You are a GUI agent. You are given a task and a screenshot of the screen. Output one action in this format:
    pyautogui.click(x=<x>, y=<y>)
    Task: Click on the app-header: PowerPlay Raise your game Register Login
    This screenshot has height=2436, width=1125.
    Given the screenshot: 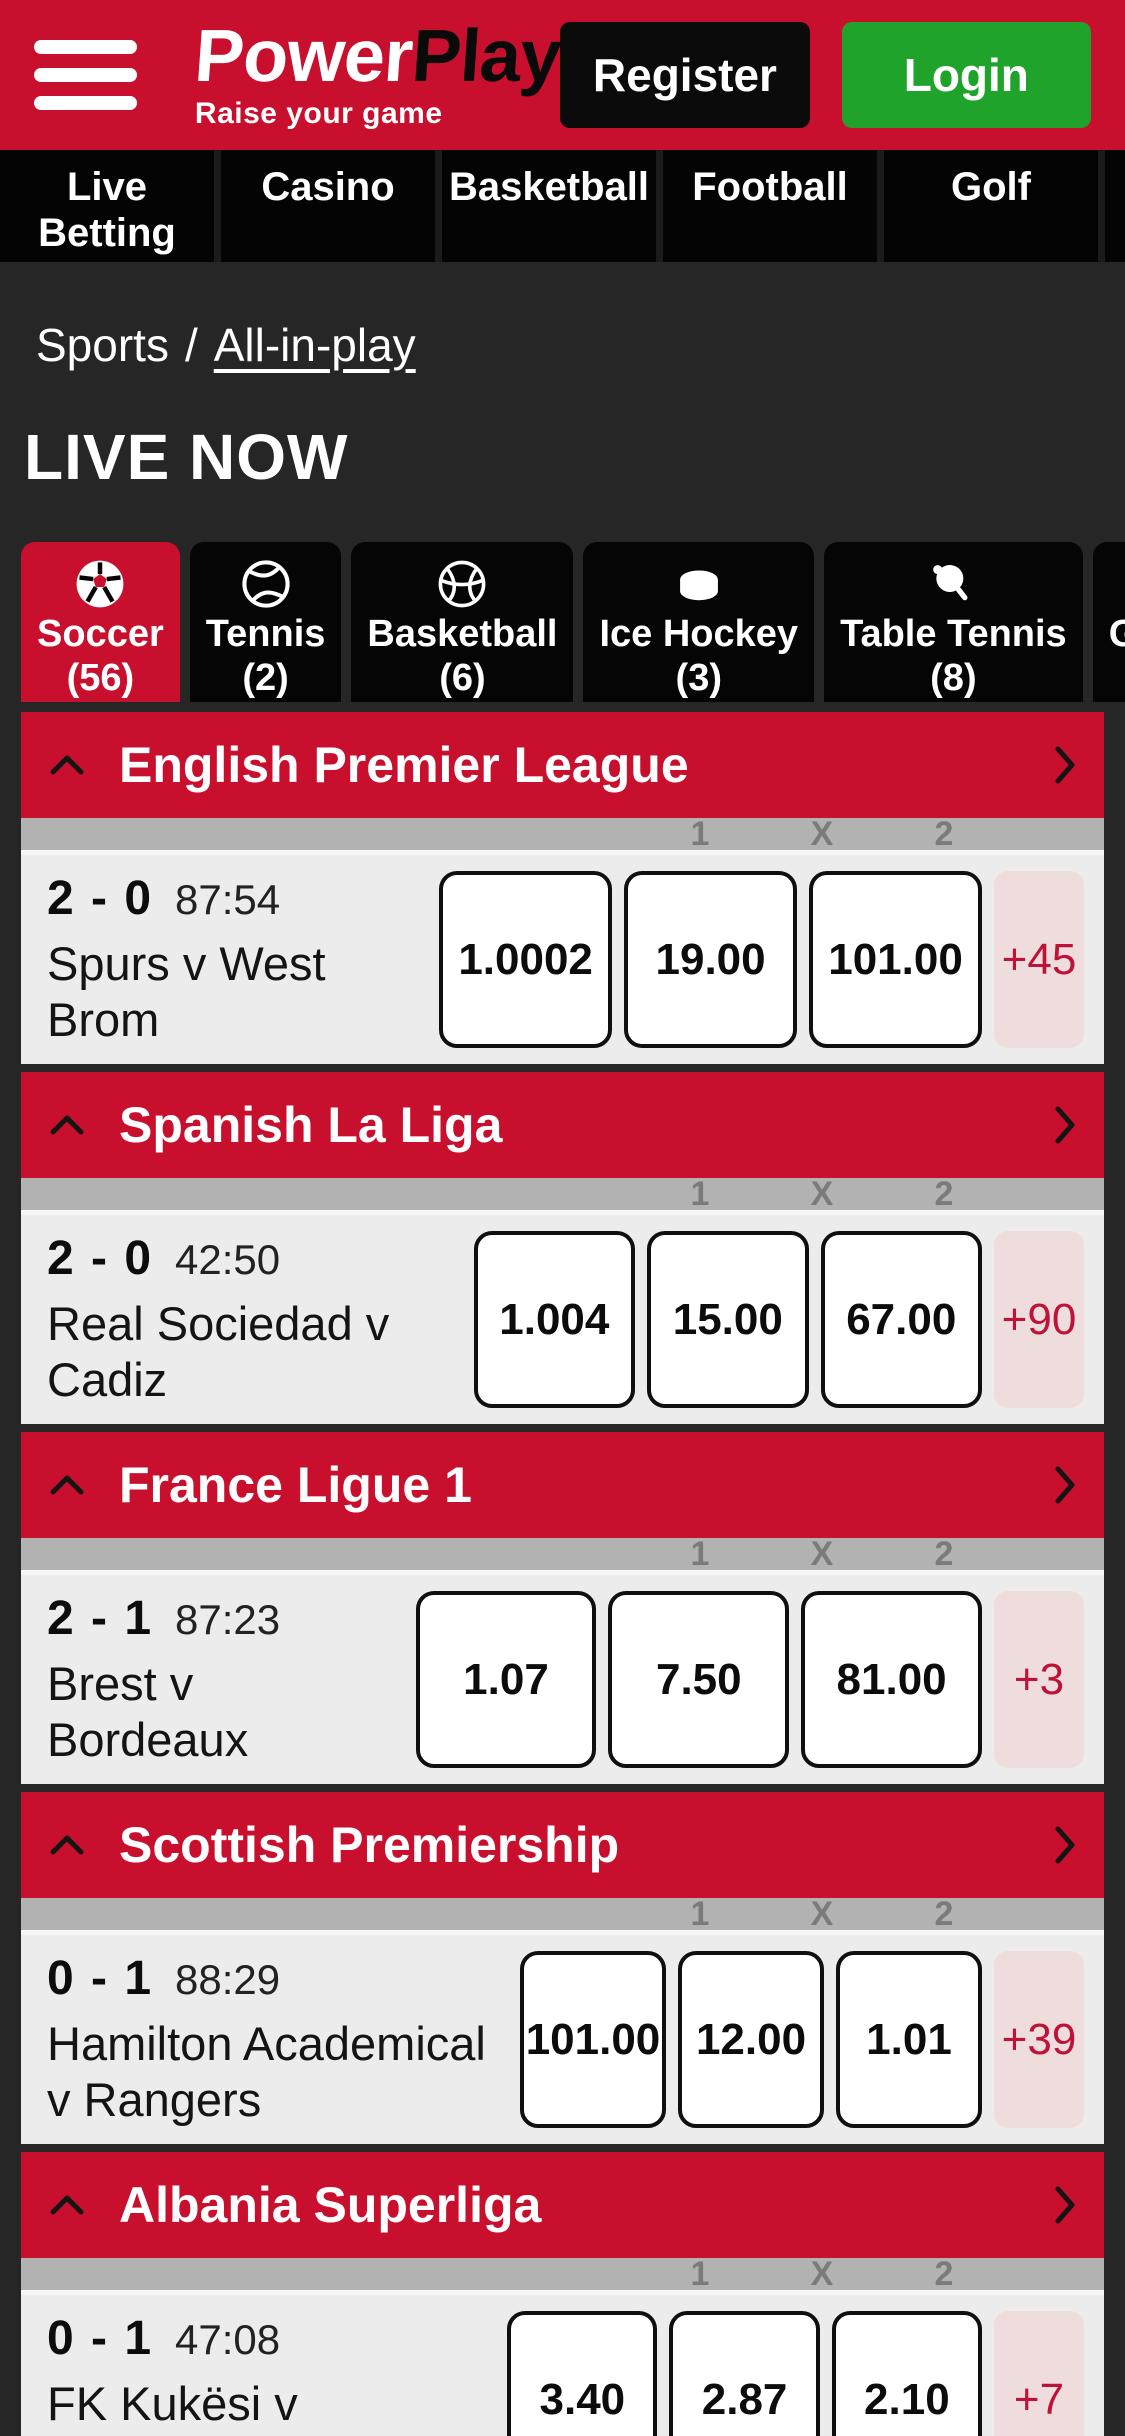 What is the action you would take?
    pyautogui.click(x=562, y=75)
    